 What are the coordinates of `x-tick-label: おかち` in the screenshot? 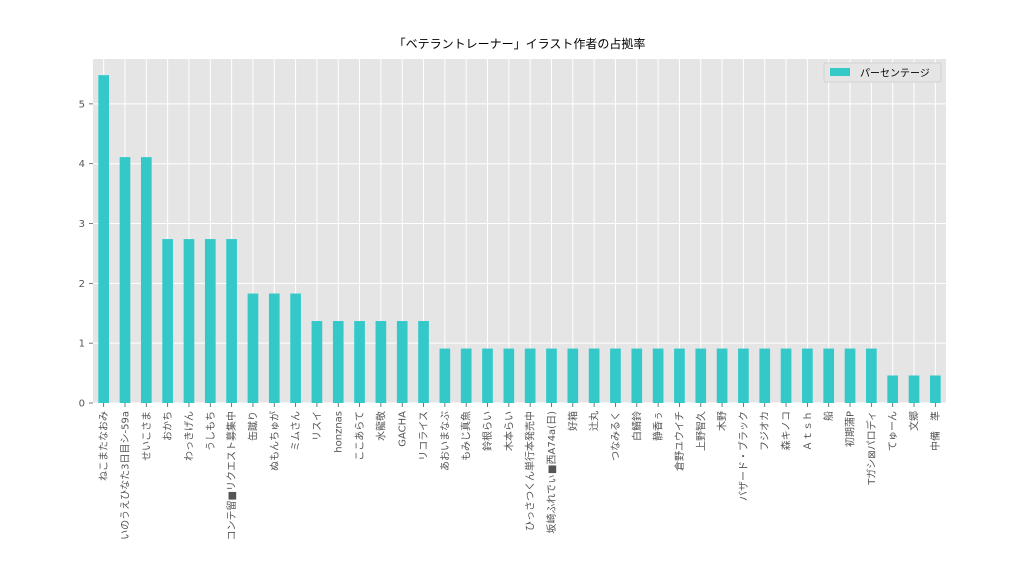 It's located at (168, 426).